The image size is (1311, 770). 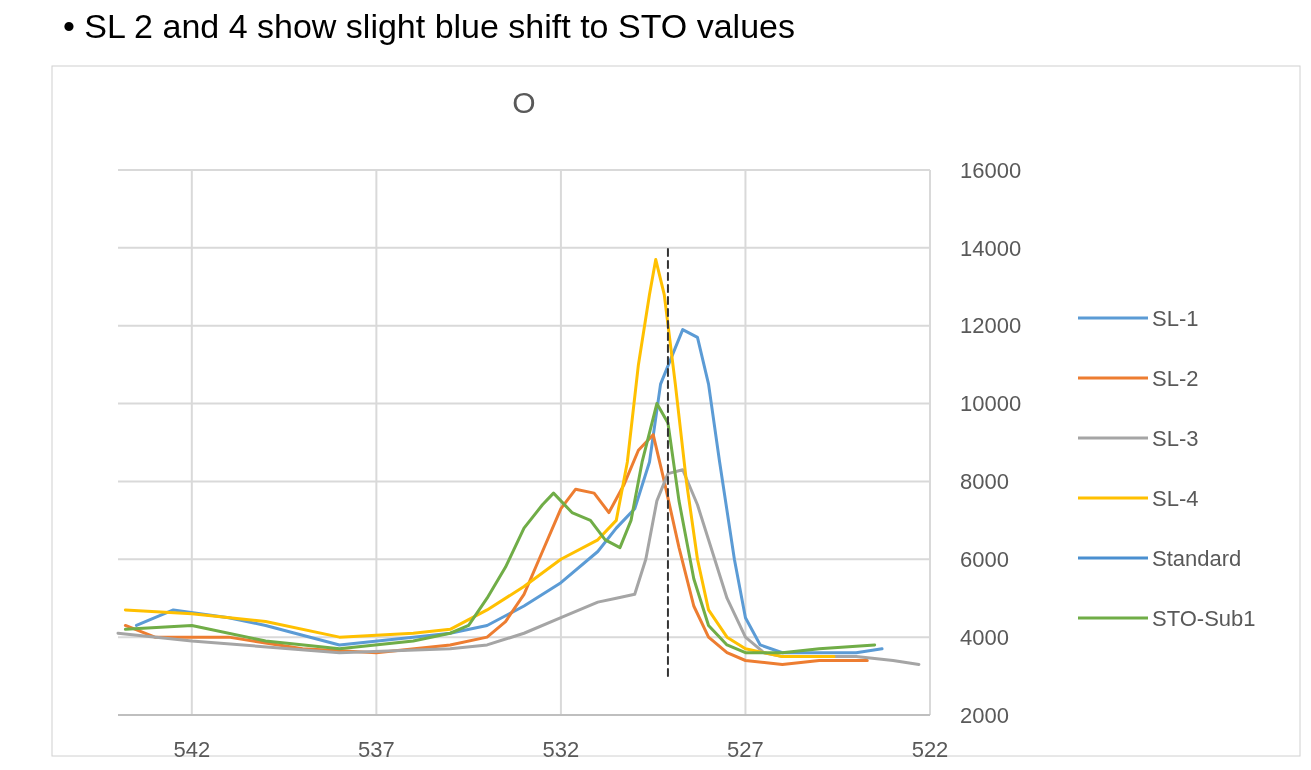 What do you see at coordinates (192, 749) in the screenshot?
I see `x-tick-label: 542` at bounding box center [192, 749].